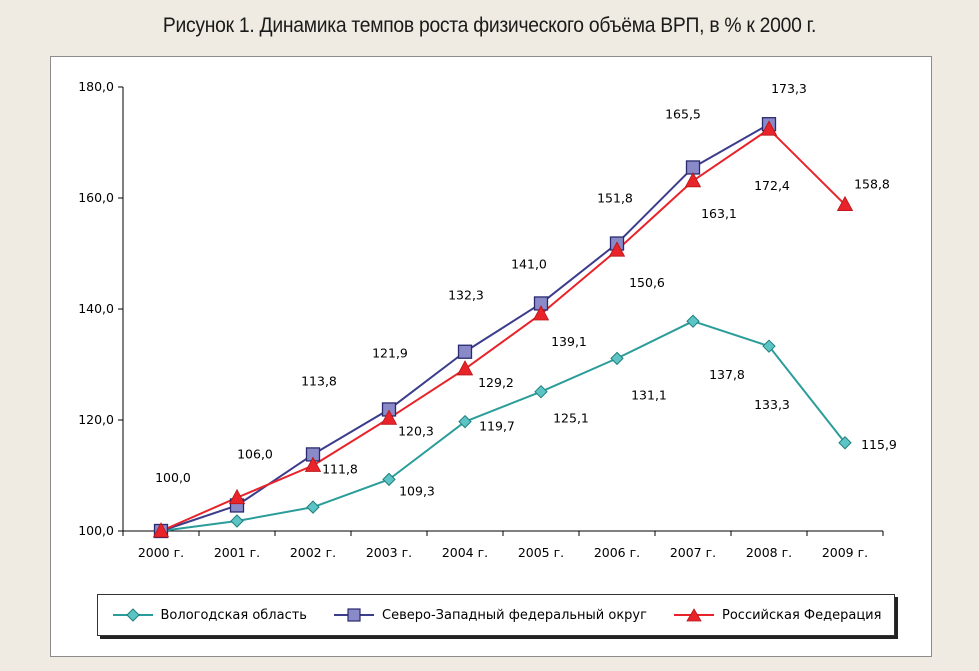 The width and height of the screenshot is (979, 671). I want to click on x-tick-label: 2008 г., so click(769, 552).